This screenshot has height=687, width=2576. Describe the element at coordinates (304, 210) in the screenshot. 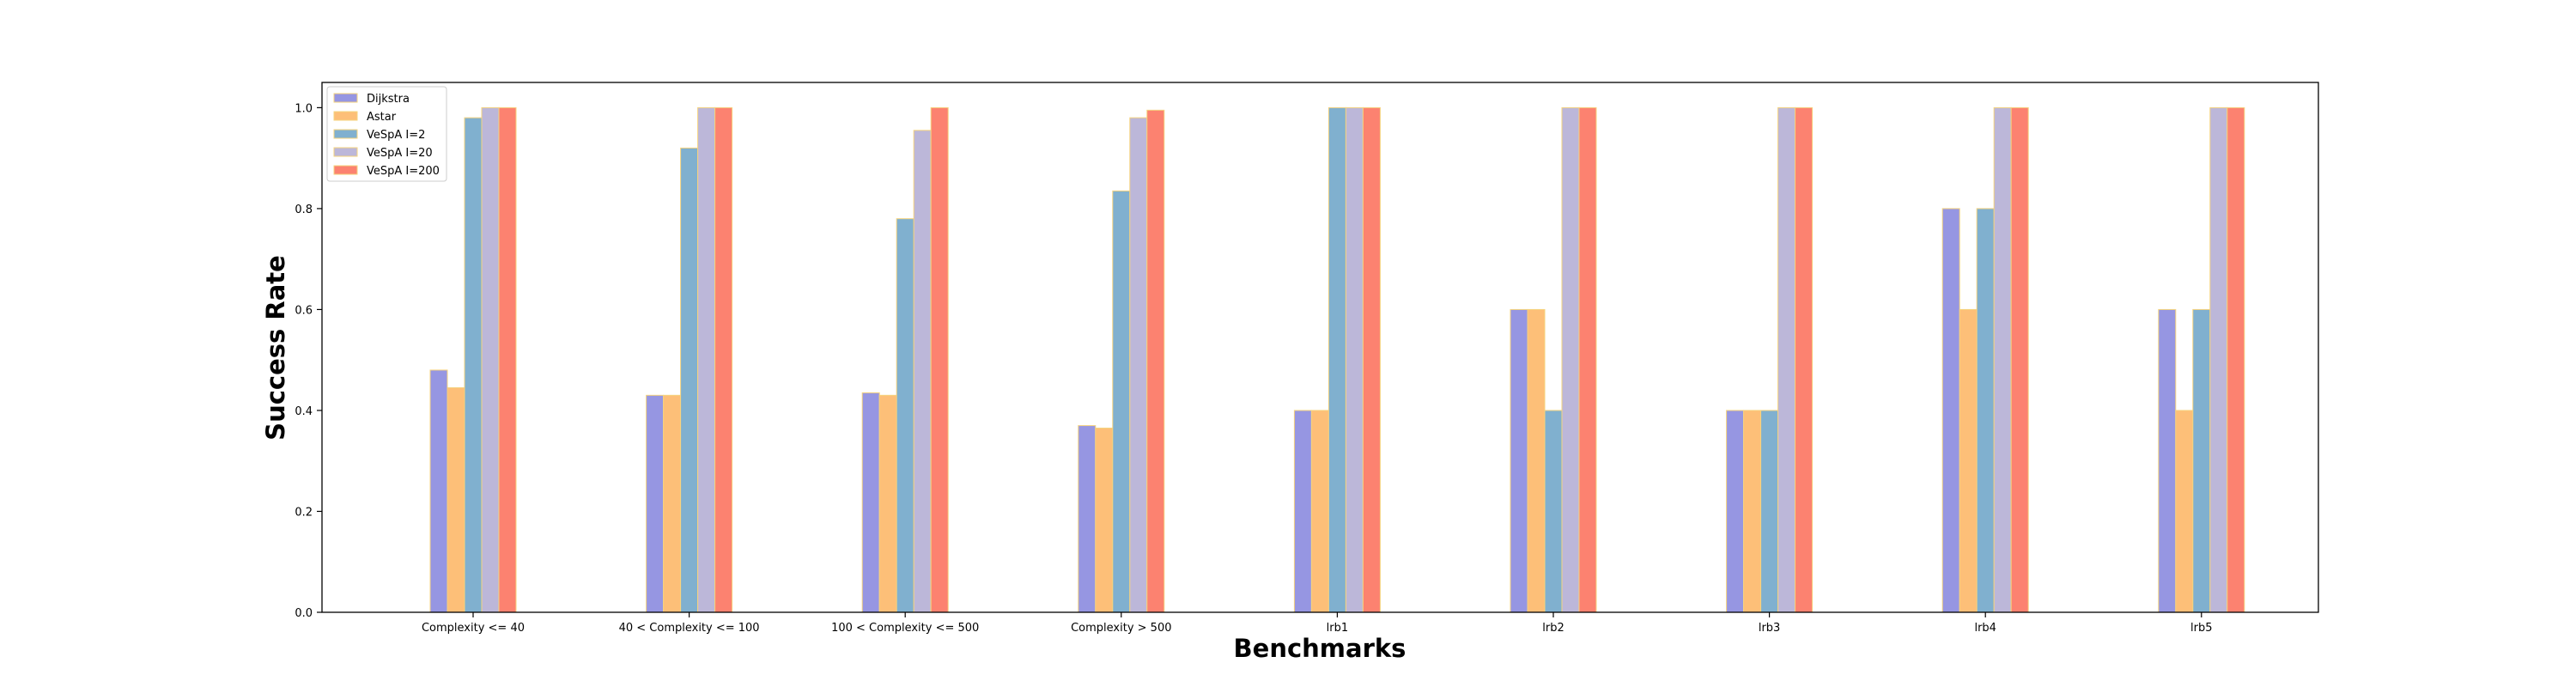

I see `y-tick-label: 0.8` at that location.